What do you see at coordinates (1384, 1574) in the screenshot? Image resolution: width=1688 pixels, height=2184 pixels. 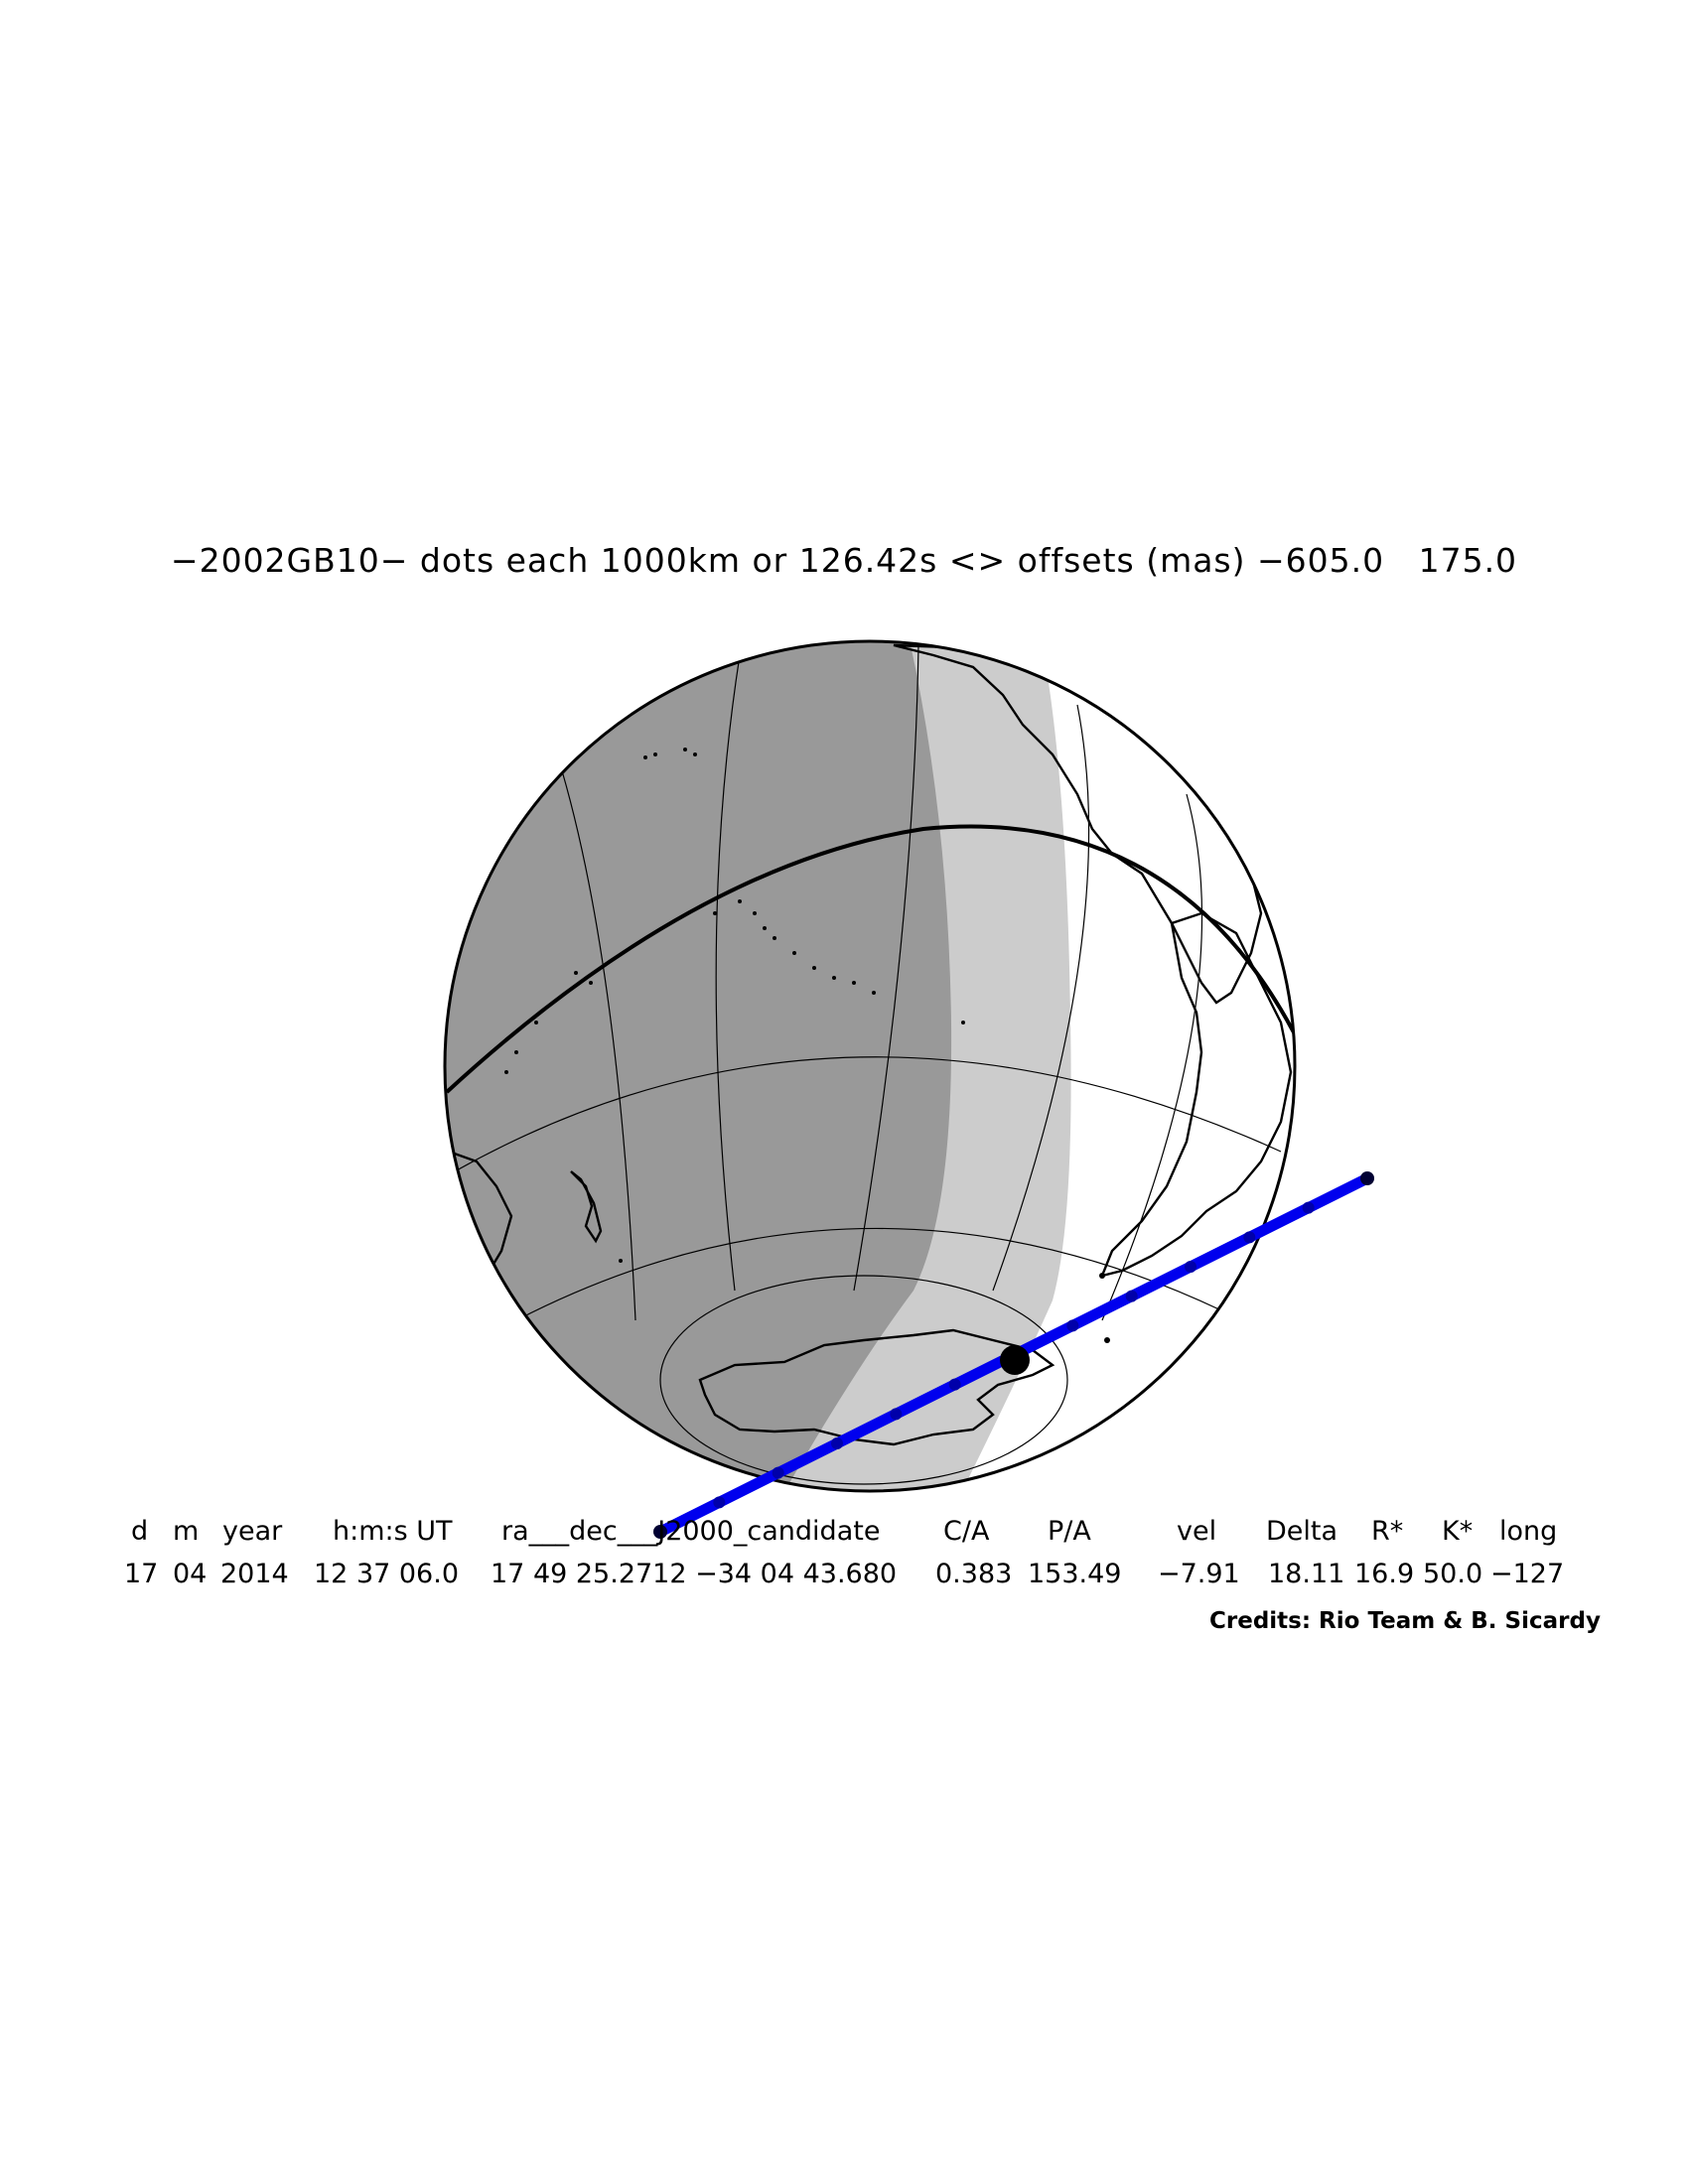 I see `val-rstar: 16.9` at bounding box center [1384, 1574].